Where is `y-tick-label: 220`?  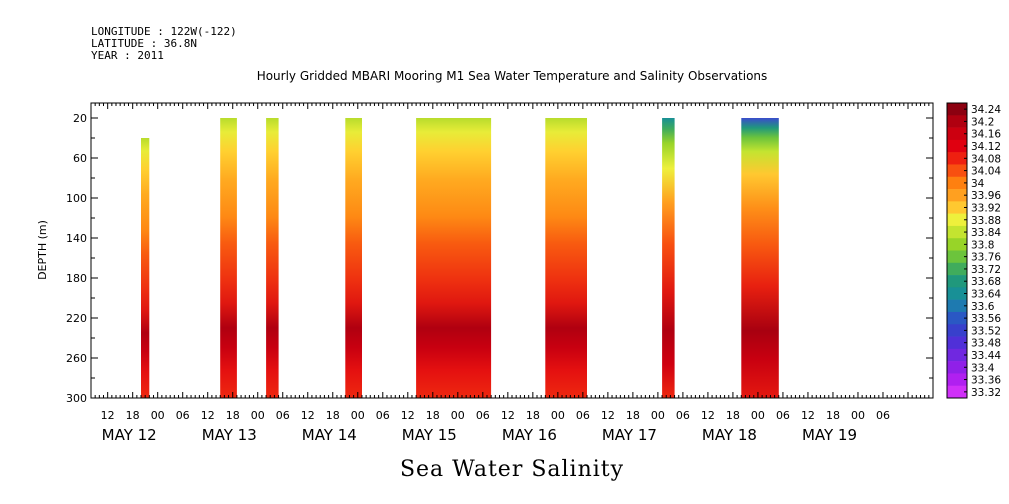 y-tick-label: 220 is located at coordinates (76, 318).